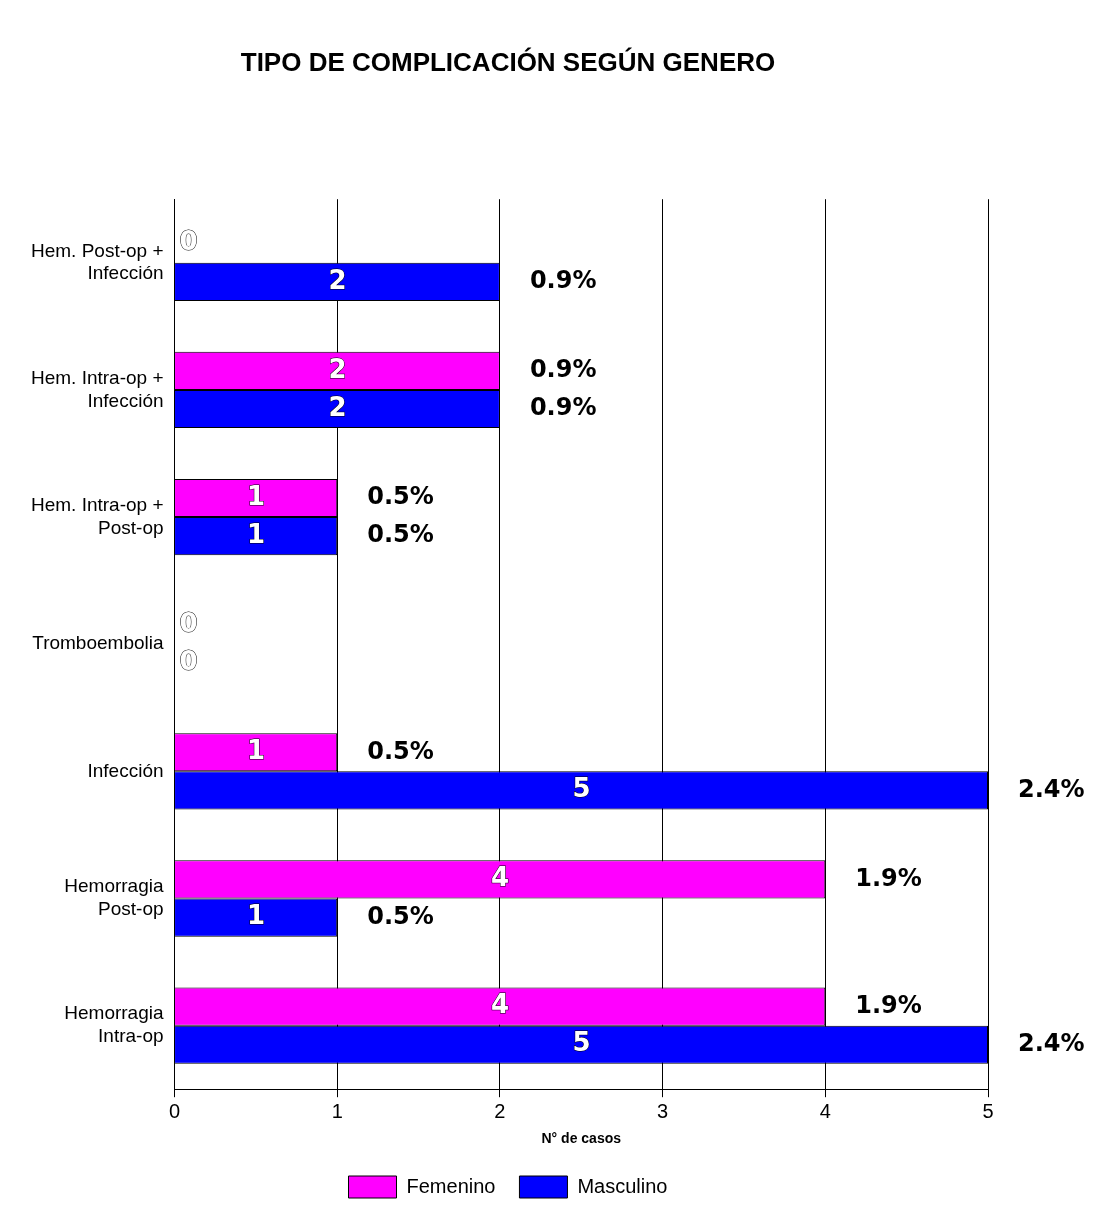 The width and height of the screenshot is (1112, 1230). Describe the element at coordinates (114, 1024) in the screenshot. I see `y-tick-label: Hemorragia Intra-op` at that location.